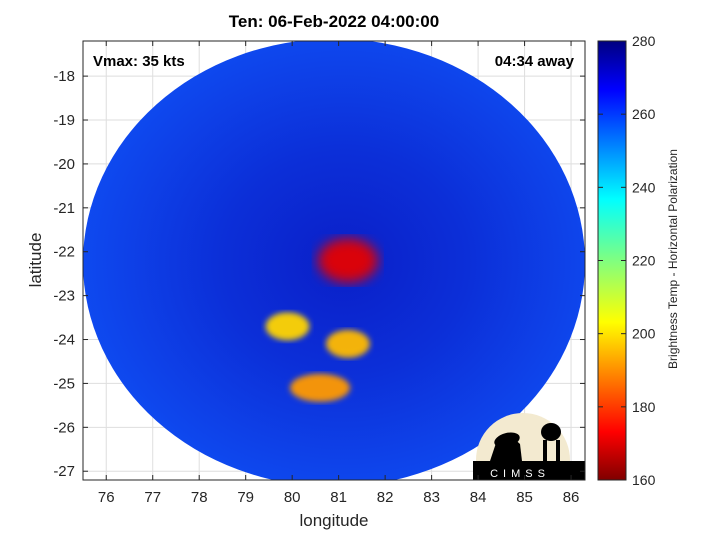  What do you see at coordinates (644, 407) in the screenshot?
I see `colorbar-tick-label: 180` at bounding box center [644, 407].